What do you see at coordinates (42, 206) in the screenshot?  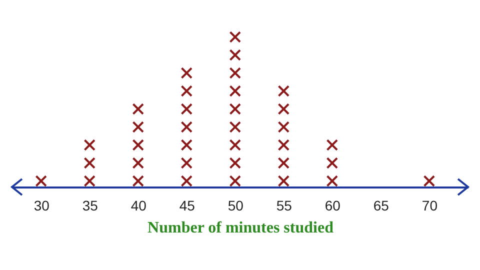 I see `x-tick-label: 30` at bounding box center [42, 206].